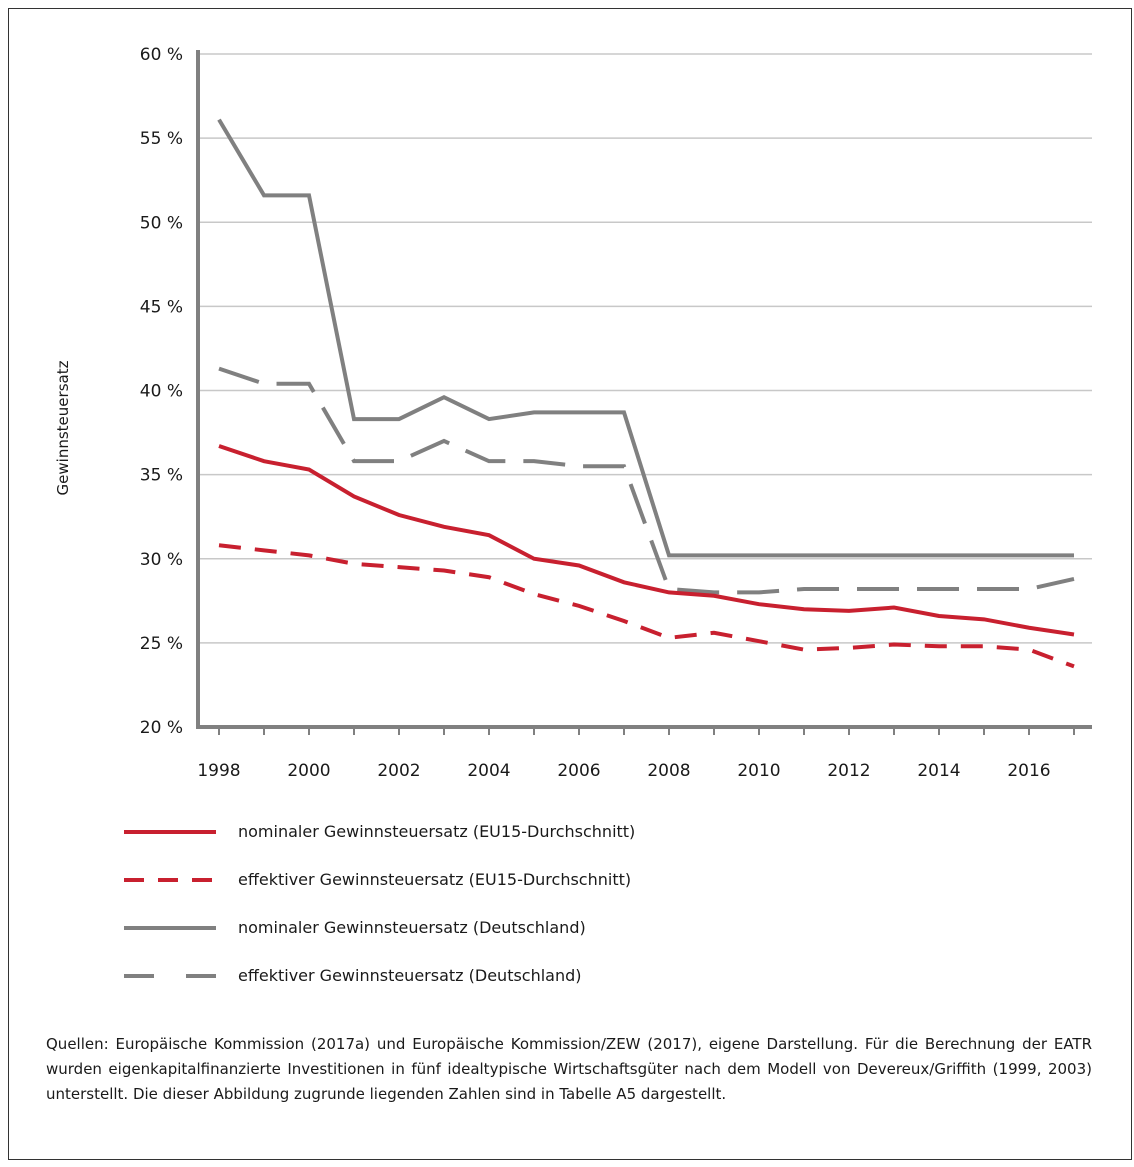 The width and height of the screenshot is (1134, 1167). Describe the element at coordinates (308, 771) in the screenshot. I see `x-tick-label: 2000` at that location.